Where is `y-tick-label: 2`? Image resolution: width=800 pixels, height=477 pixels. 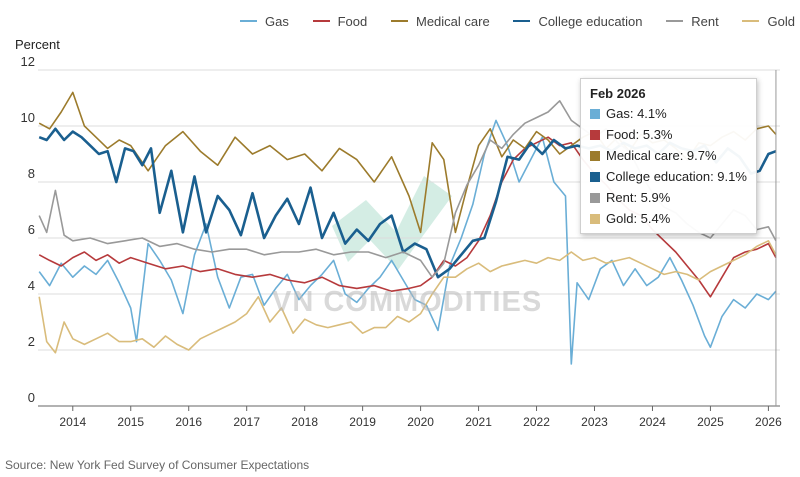 y-tick-label: 2 is located at coordinates (31, 341).